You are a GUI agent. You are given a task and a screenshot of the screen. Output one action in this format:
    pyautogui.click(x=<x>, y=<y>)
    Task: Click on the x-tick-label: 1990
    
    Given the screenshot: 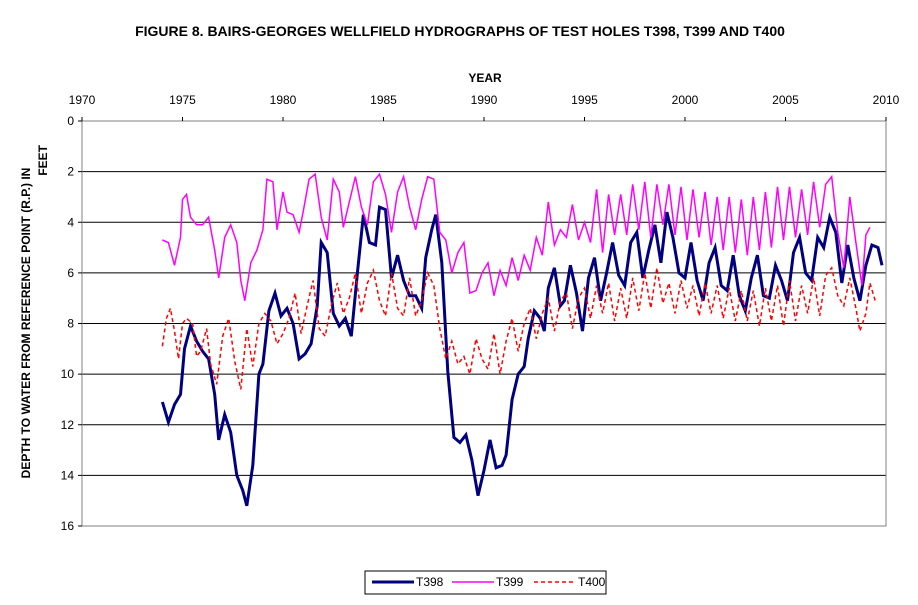 What is the action you would take?
    pyautogui.click(x=484, y=100)
    